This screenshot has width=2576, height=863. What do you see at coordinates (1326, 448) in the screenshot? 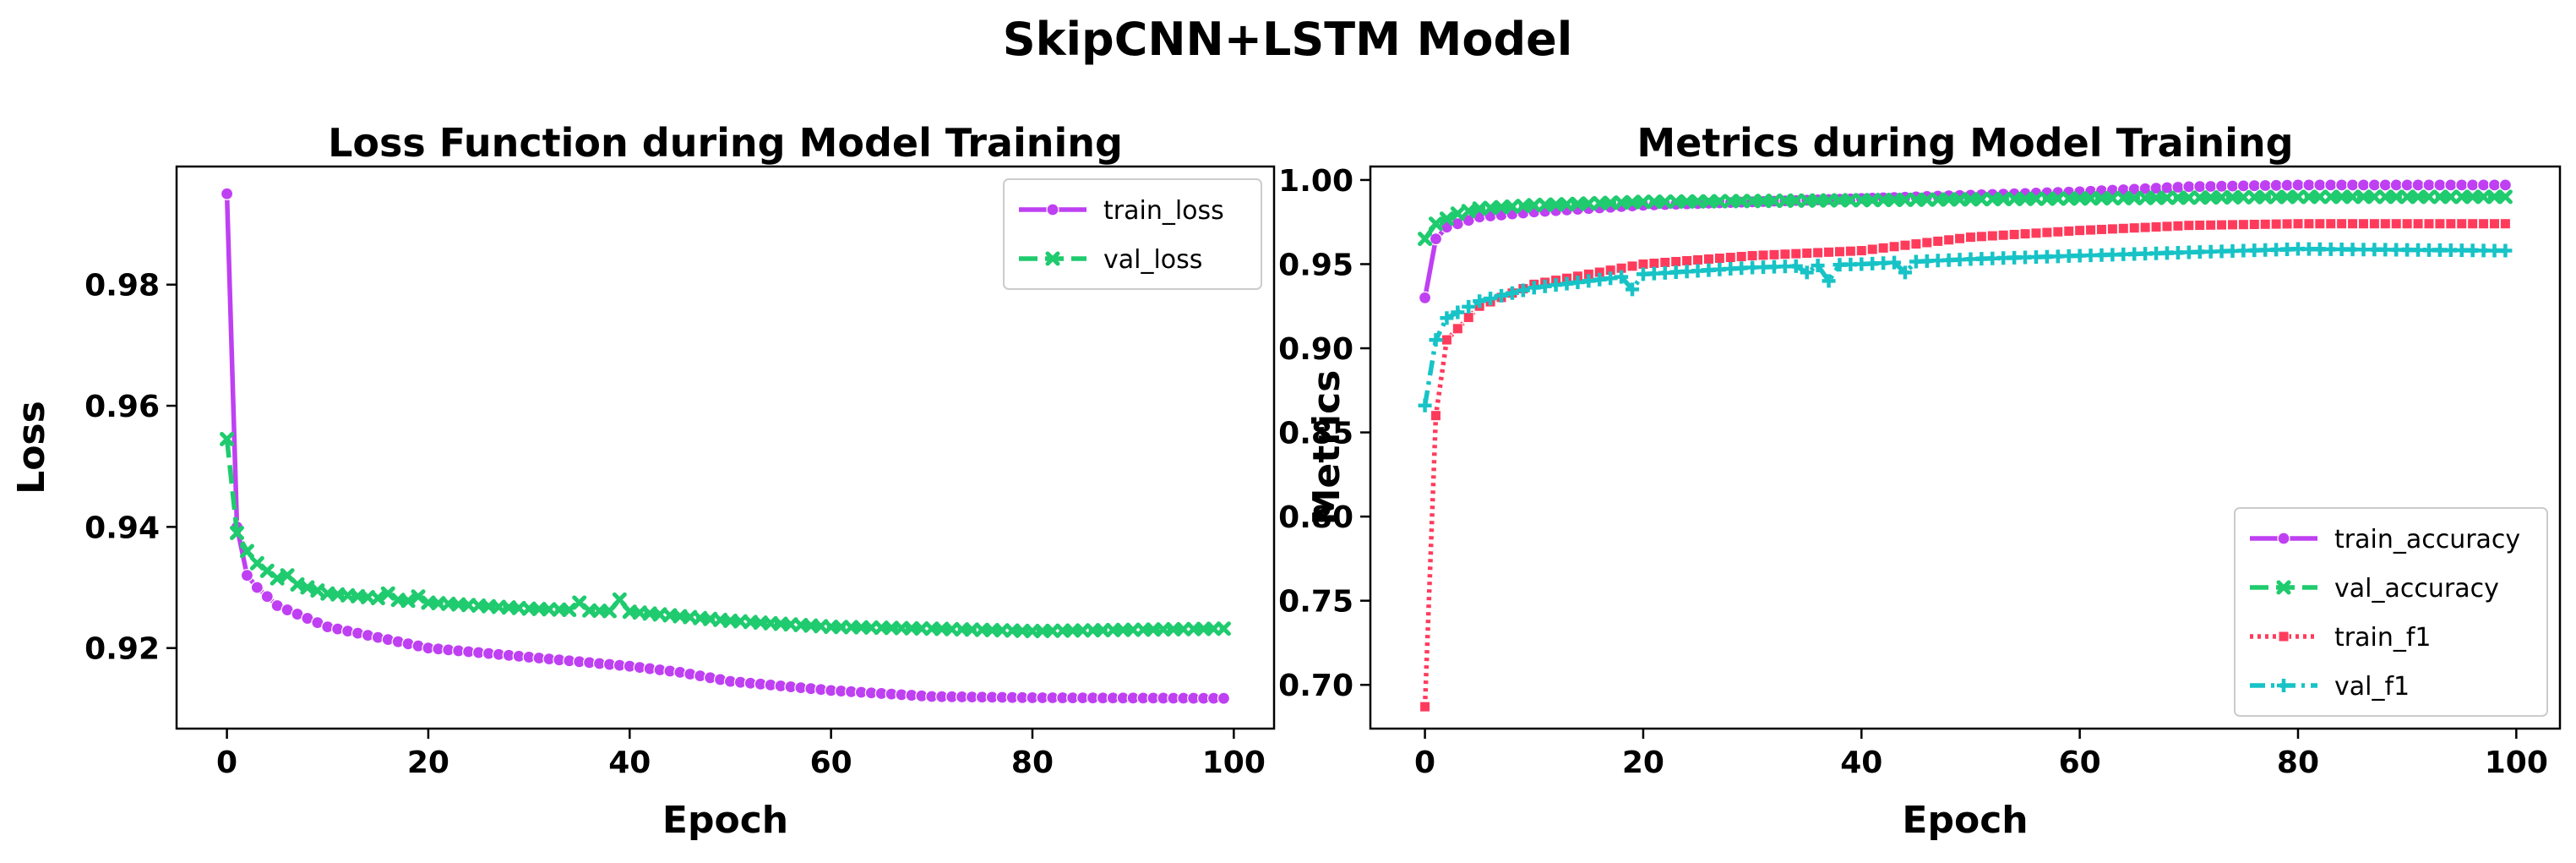
I see `y-axis-label: Metrics` at bounding box center [1326, 448].